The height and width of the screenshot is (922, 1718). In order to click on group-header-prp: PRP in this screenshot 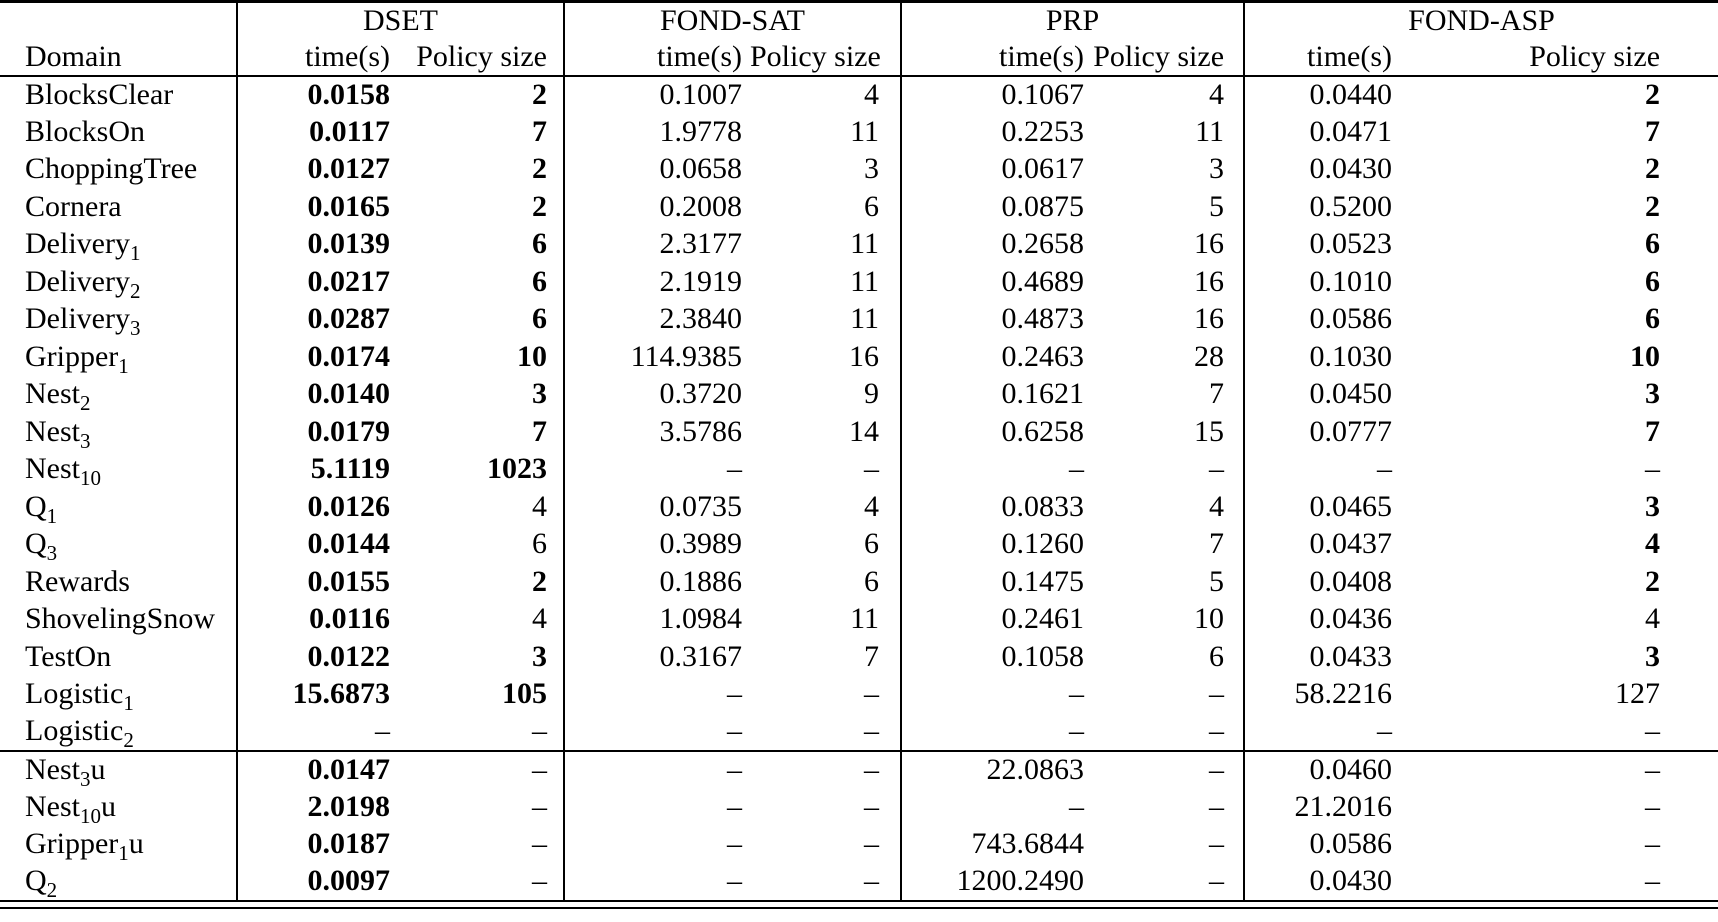, I will do `click(1073, 20)`.